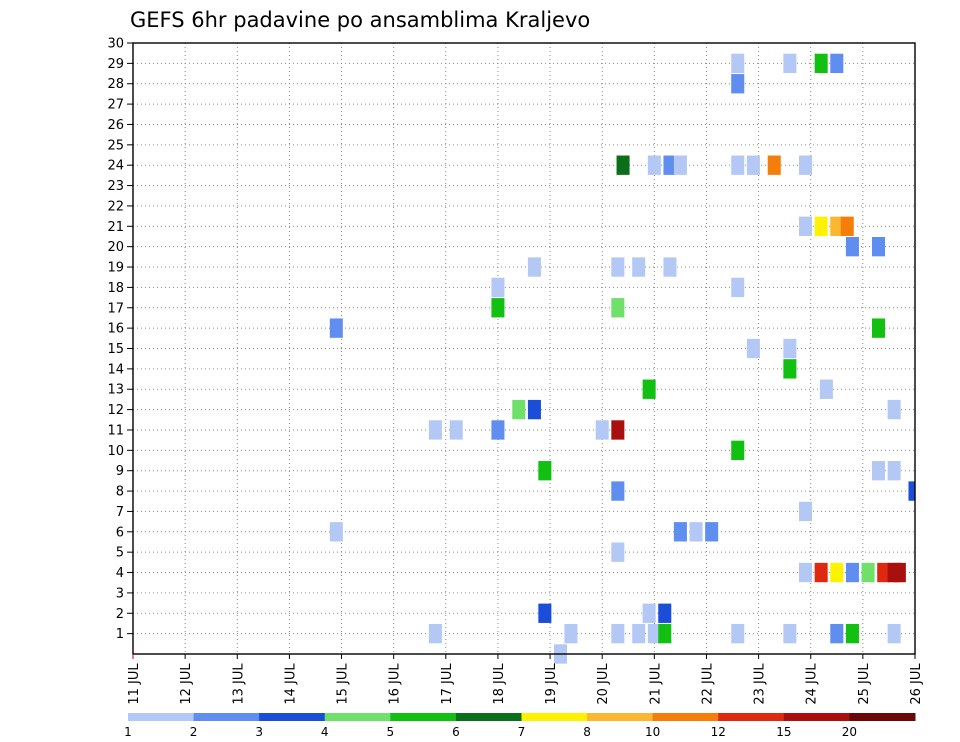 The image size is (960, 742). Describe the element at coordinates (115, 227) in the screenshot. I see `y-tick-label: 21` at that location.